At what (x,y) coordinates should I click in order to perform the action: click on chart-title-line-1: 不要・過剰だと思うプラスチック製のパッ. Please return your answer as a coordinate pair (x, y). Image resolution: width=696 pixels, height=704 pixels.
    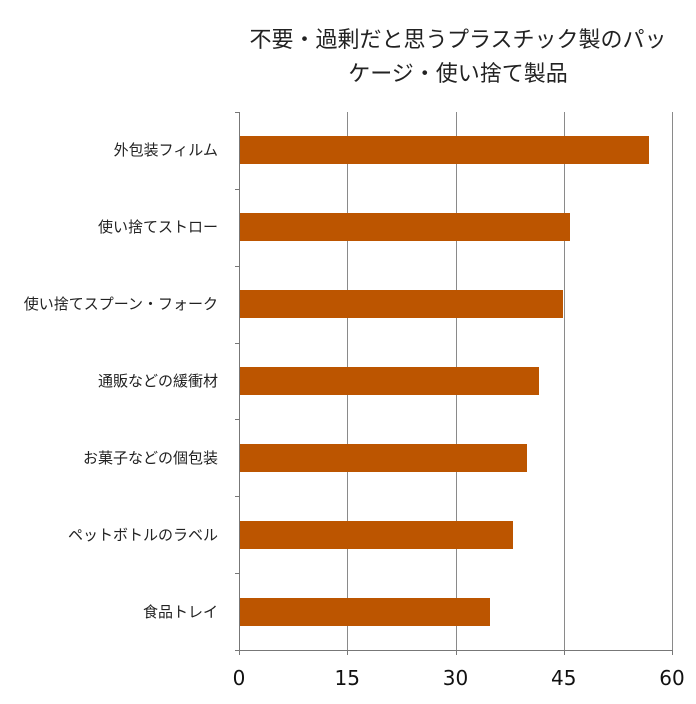
    Looking at the image, I should click on (458, 40).